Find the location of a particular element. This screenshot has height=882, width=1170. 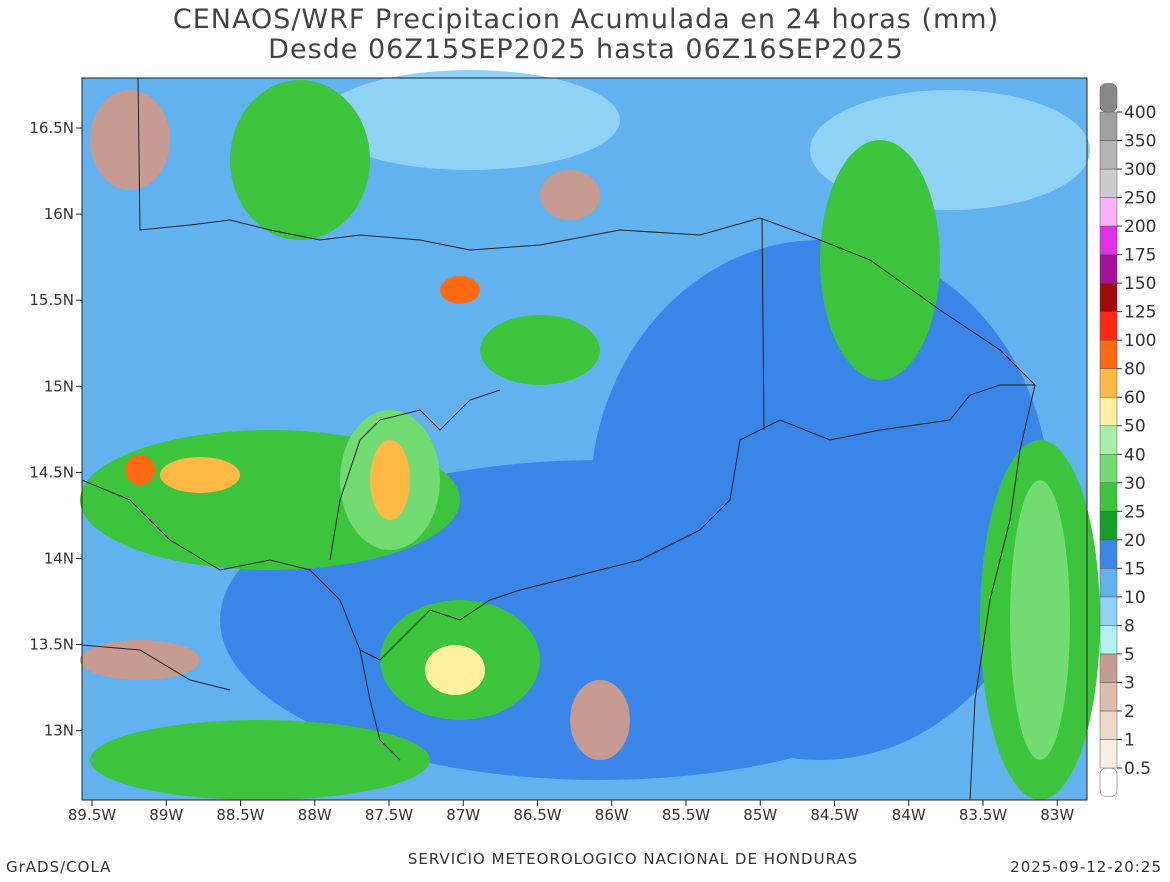

colorbar-label: 175 is located at coordinates (1140, 256).